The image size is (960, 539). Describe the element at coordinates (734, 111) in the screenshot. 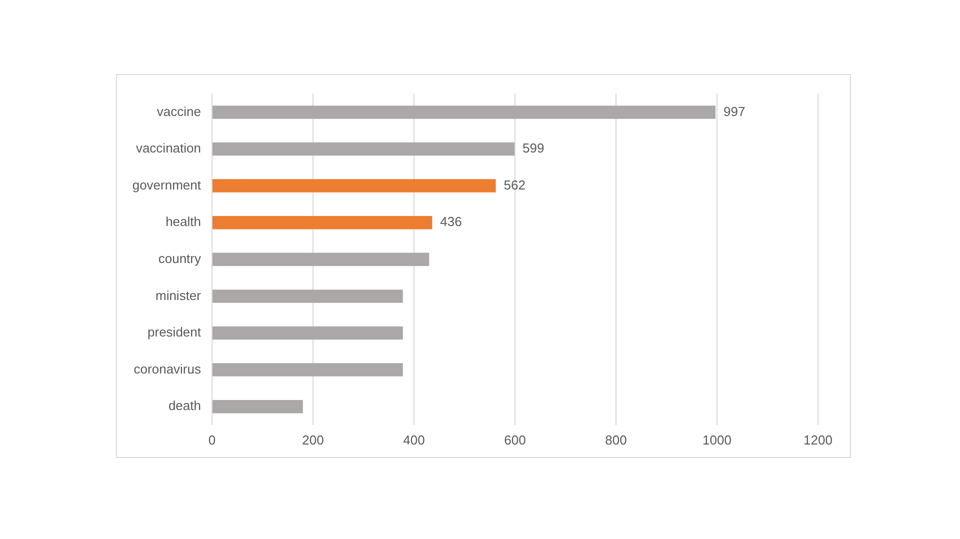

I see `data-label: 997` at that location.